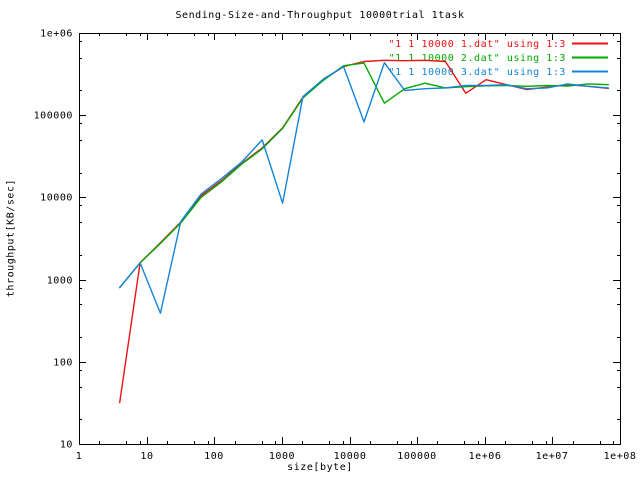 The image size is (640, 480). I want to click on x-tick-label: 1e+07, so click(552, 456).